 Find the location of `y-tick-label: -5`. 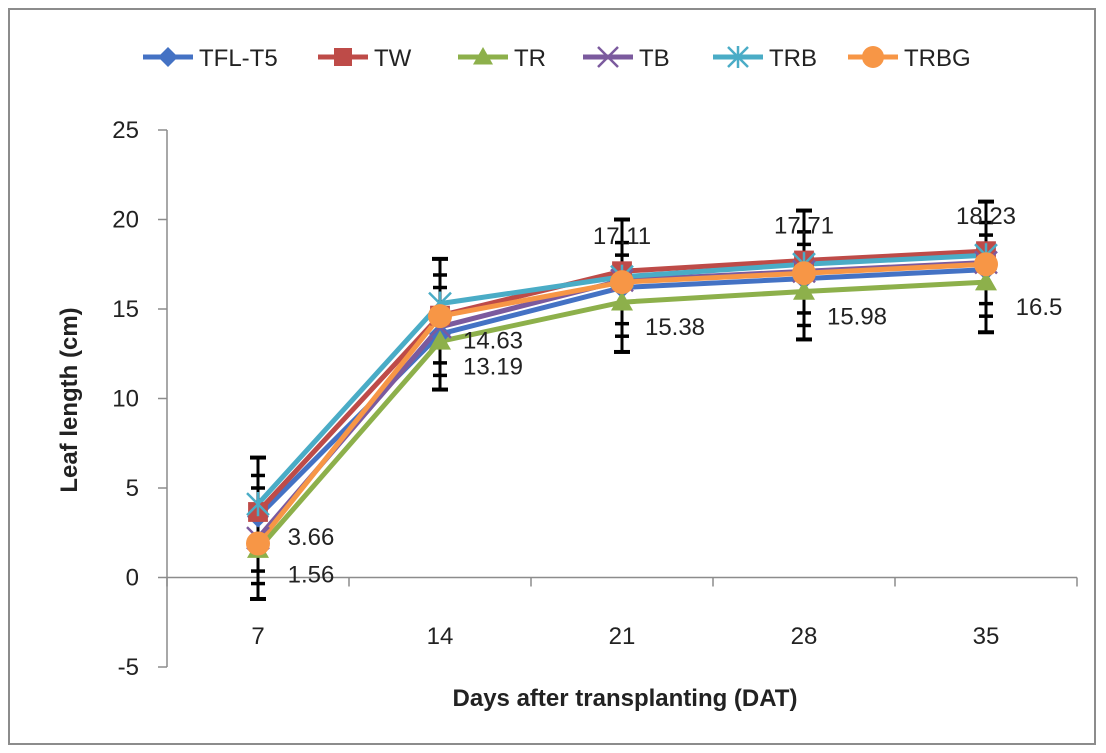

y-tick-label: -5 is located at coordinates (128, 667).